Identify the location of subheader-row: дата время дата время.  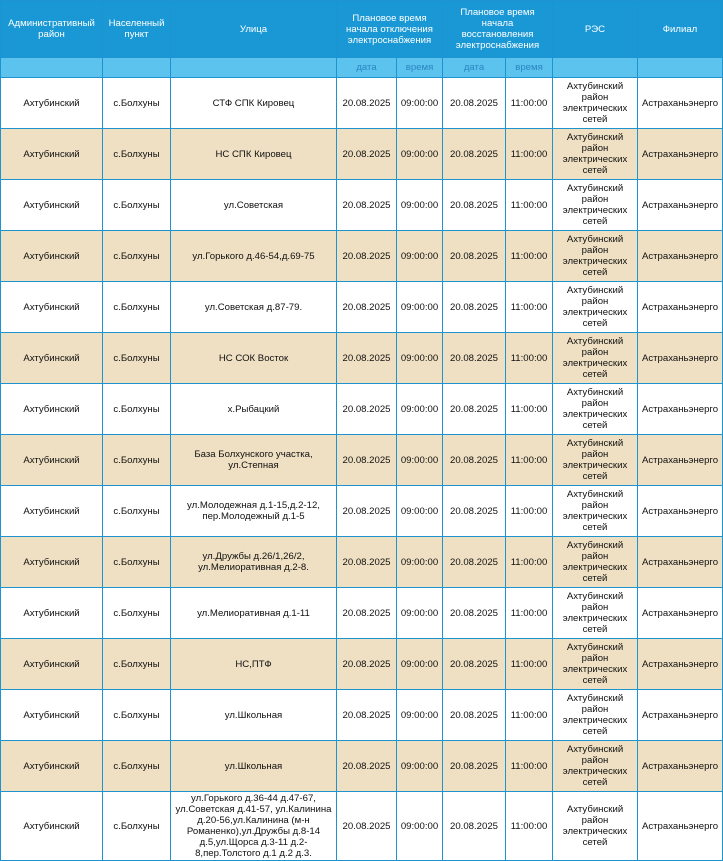
(361, 67).